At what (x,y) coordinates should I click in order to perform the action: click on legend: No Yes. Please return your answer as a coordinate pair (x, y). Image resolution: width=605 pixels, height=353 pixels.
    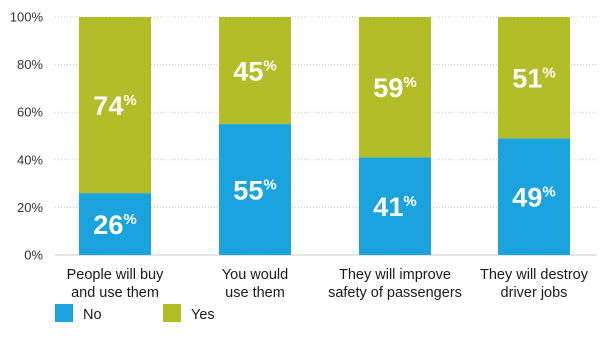
    Looking at the image, I should click on (135, 313).